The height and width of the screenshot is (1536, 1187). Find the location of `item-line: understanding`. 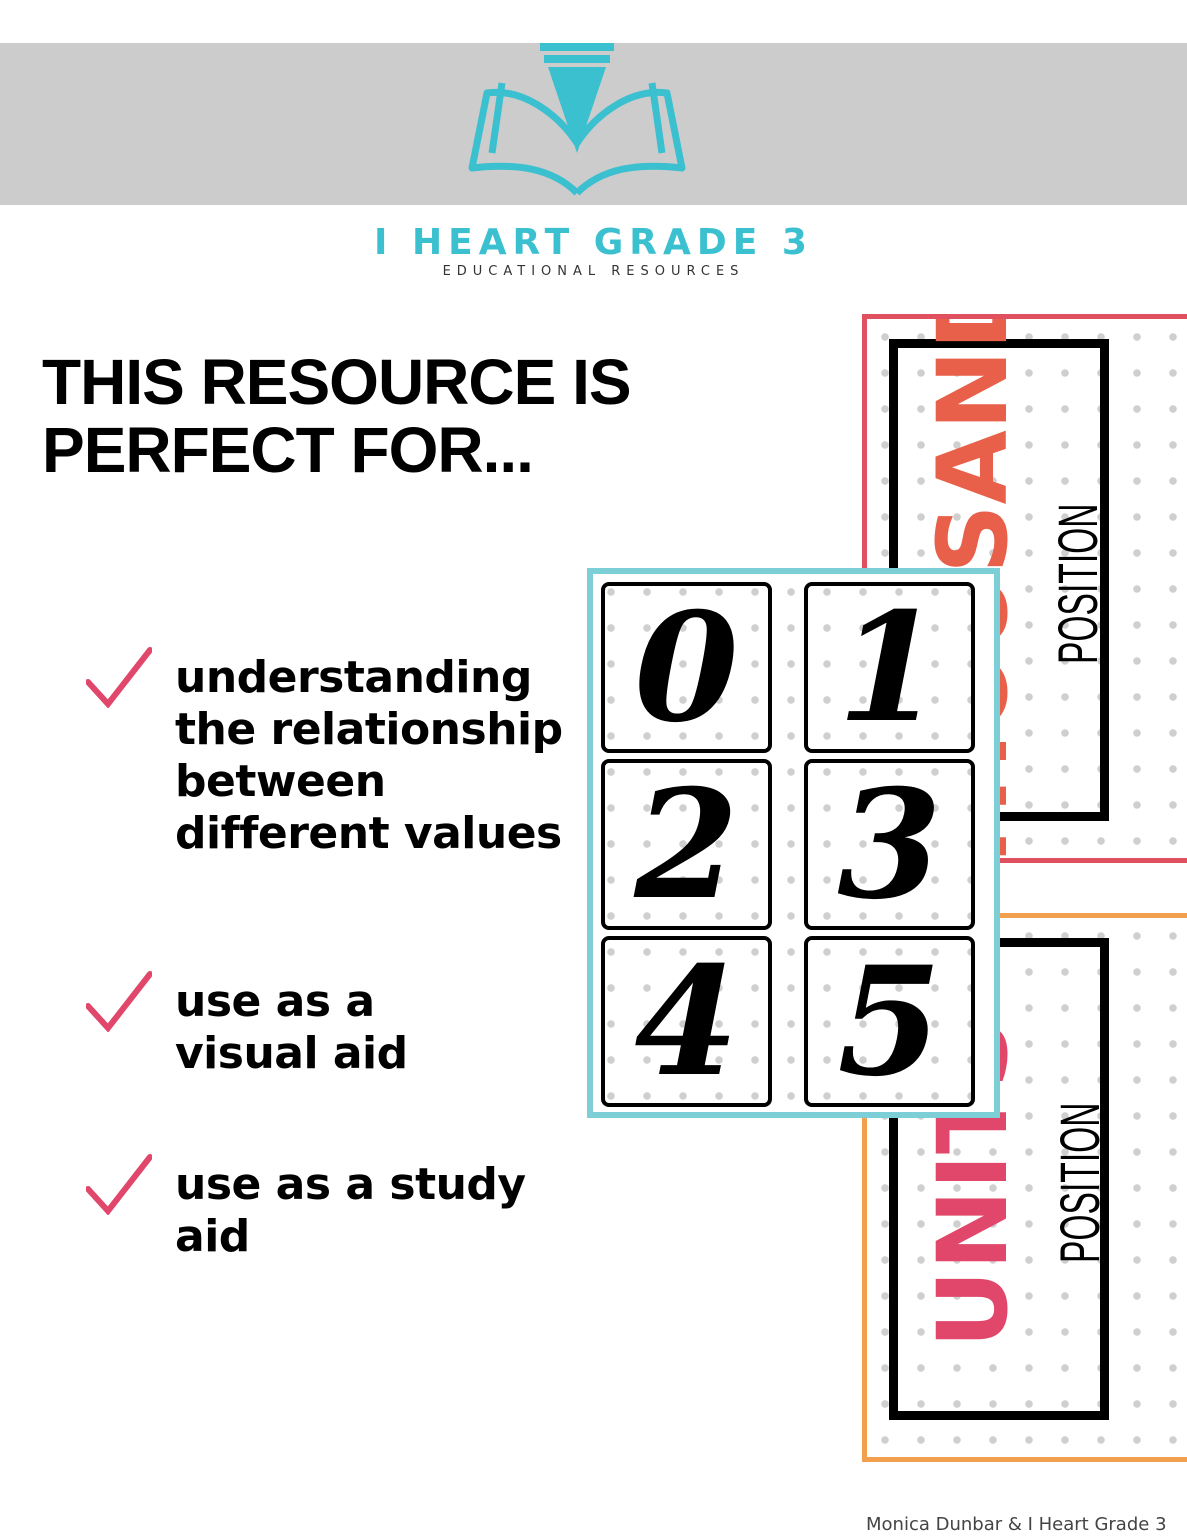

item-line: understanding is located at coordinates (353, 677).